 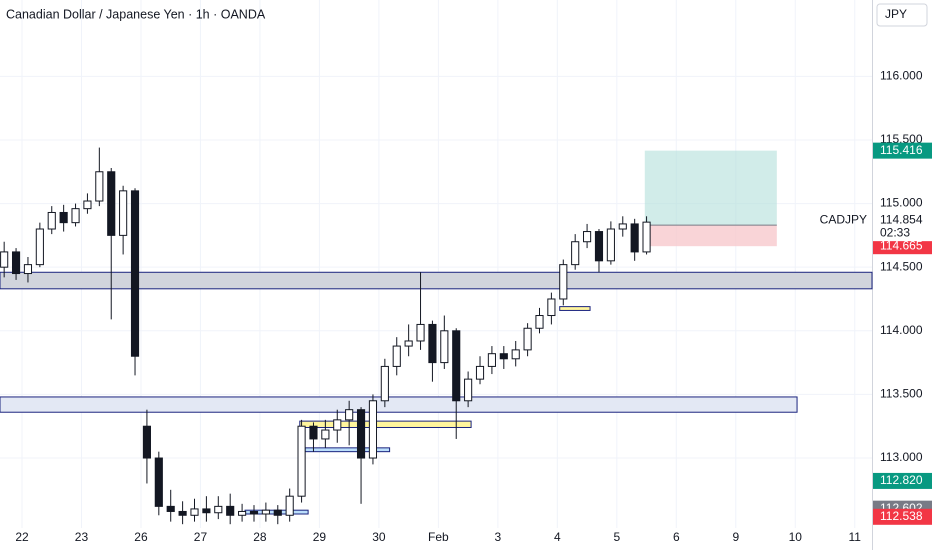 I want to click on x-tick-label: 28, so click(x=260, y=537).